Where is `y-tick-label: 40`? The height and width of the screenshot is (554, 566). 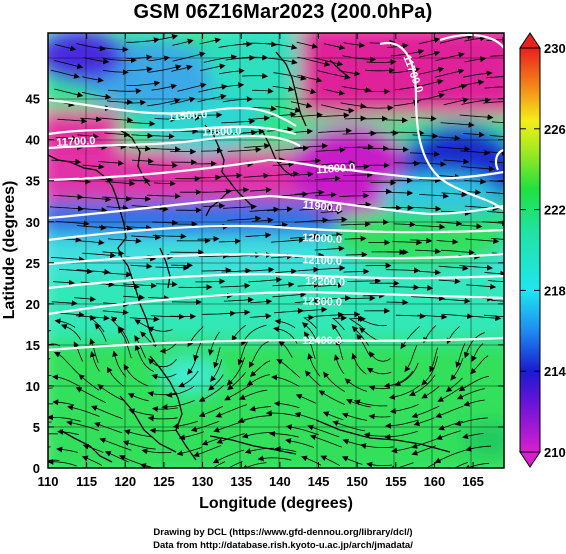
y-tick-label: 40 is located at coordinates (33, 140).